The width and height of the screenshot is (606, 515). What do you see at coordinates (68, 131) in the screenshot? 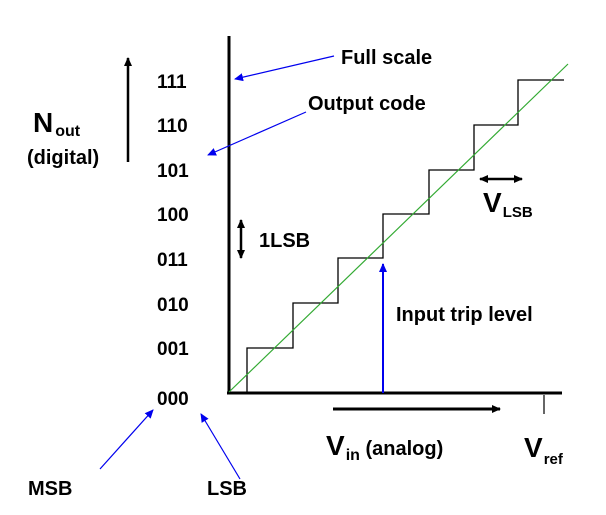
I see `y-axis-title-subscript: out` at bounding box center [68, 131].